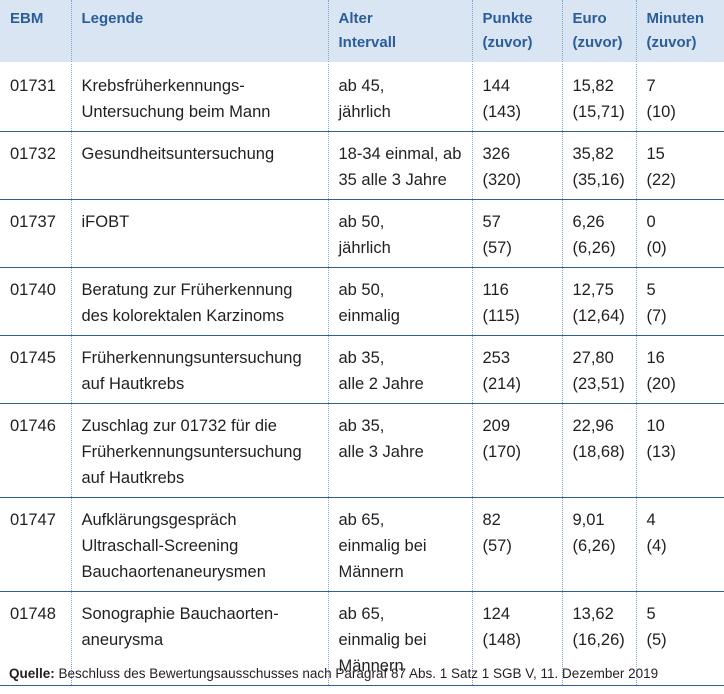  I want to click on cell-line: 15,82, so click(593, 86).